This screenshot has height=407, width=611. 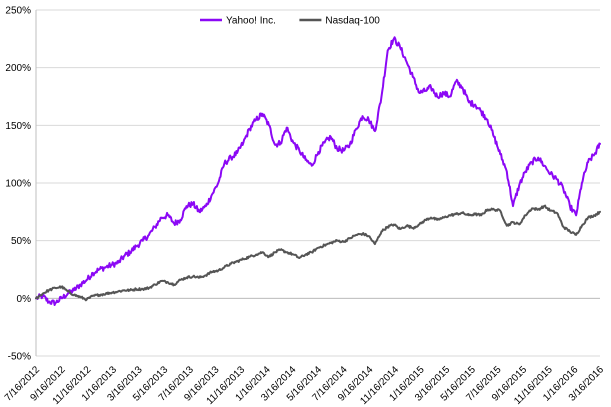 I want to click on legend-label: Nasdaq-100, so click(x=352, y=21).